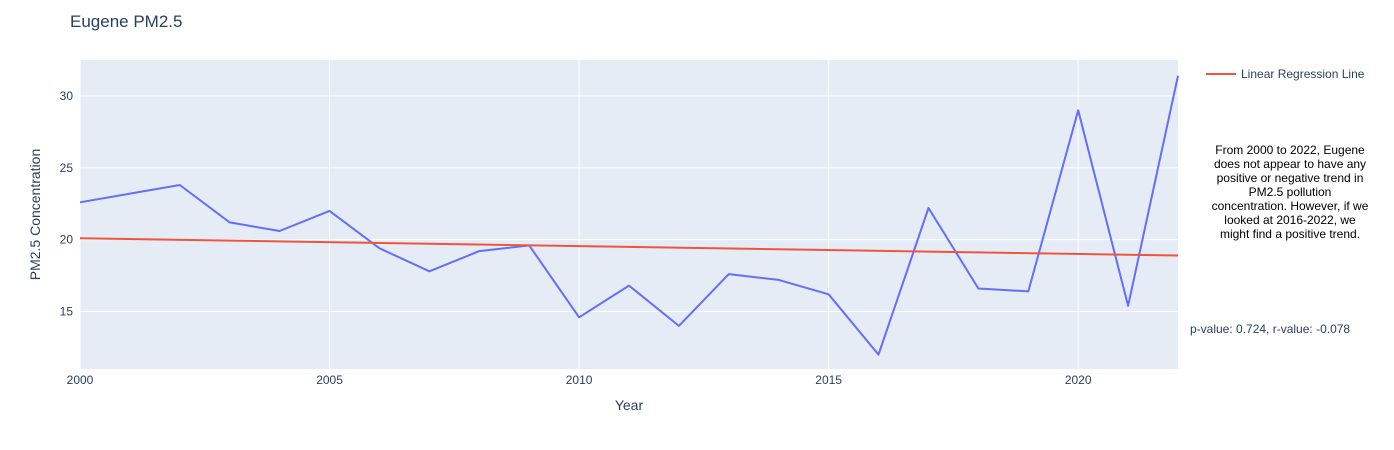 The width and height of the screenshot is (1394, 450). Describe the element at coordinates (67, 312) in the screenshot. I see `y-tick-label-15: 15` at that location.